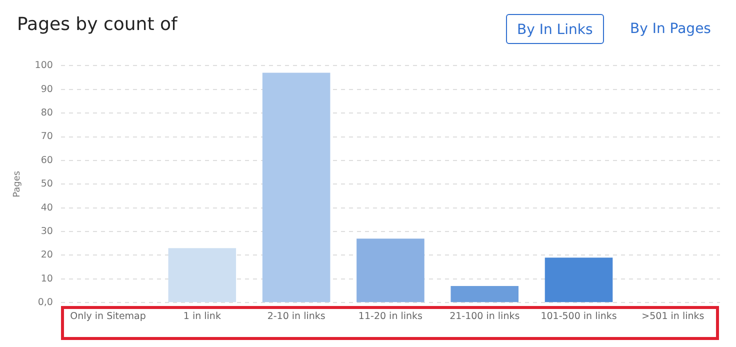  I want to click on x-tick-label: 2-10 in links, so click(296, 316).